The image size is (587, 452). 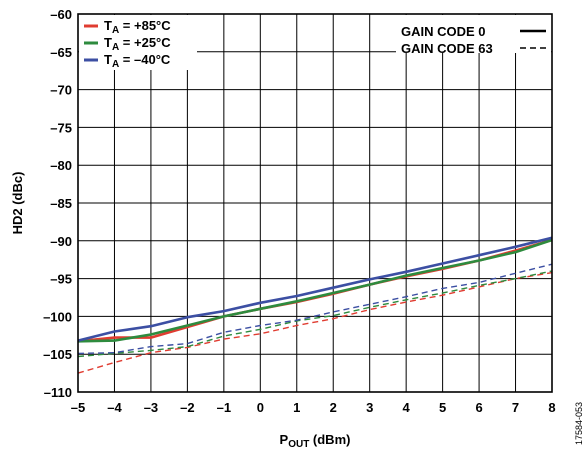 What do you see at coordinates (57, 354) in the screenshot?
I see `y-tick-label: –105` at bounding box center [57, 354].